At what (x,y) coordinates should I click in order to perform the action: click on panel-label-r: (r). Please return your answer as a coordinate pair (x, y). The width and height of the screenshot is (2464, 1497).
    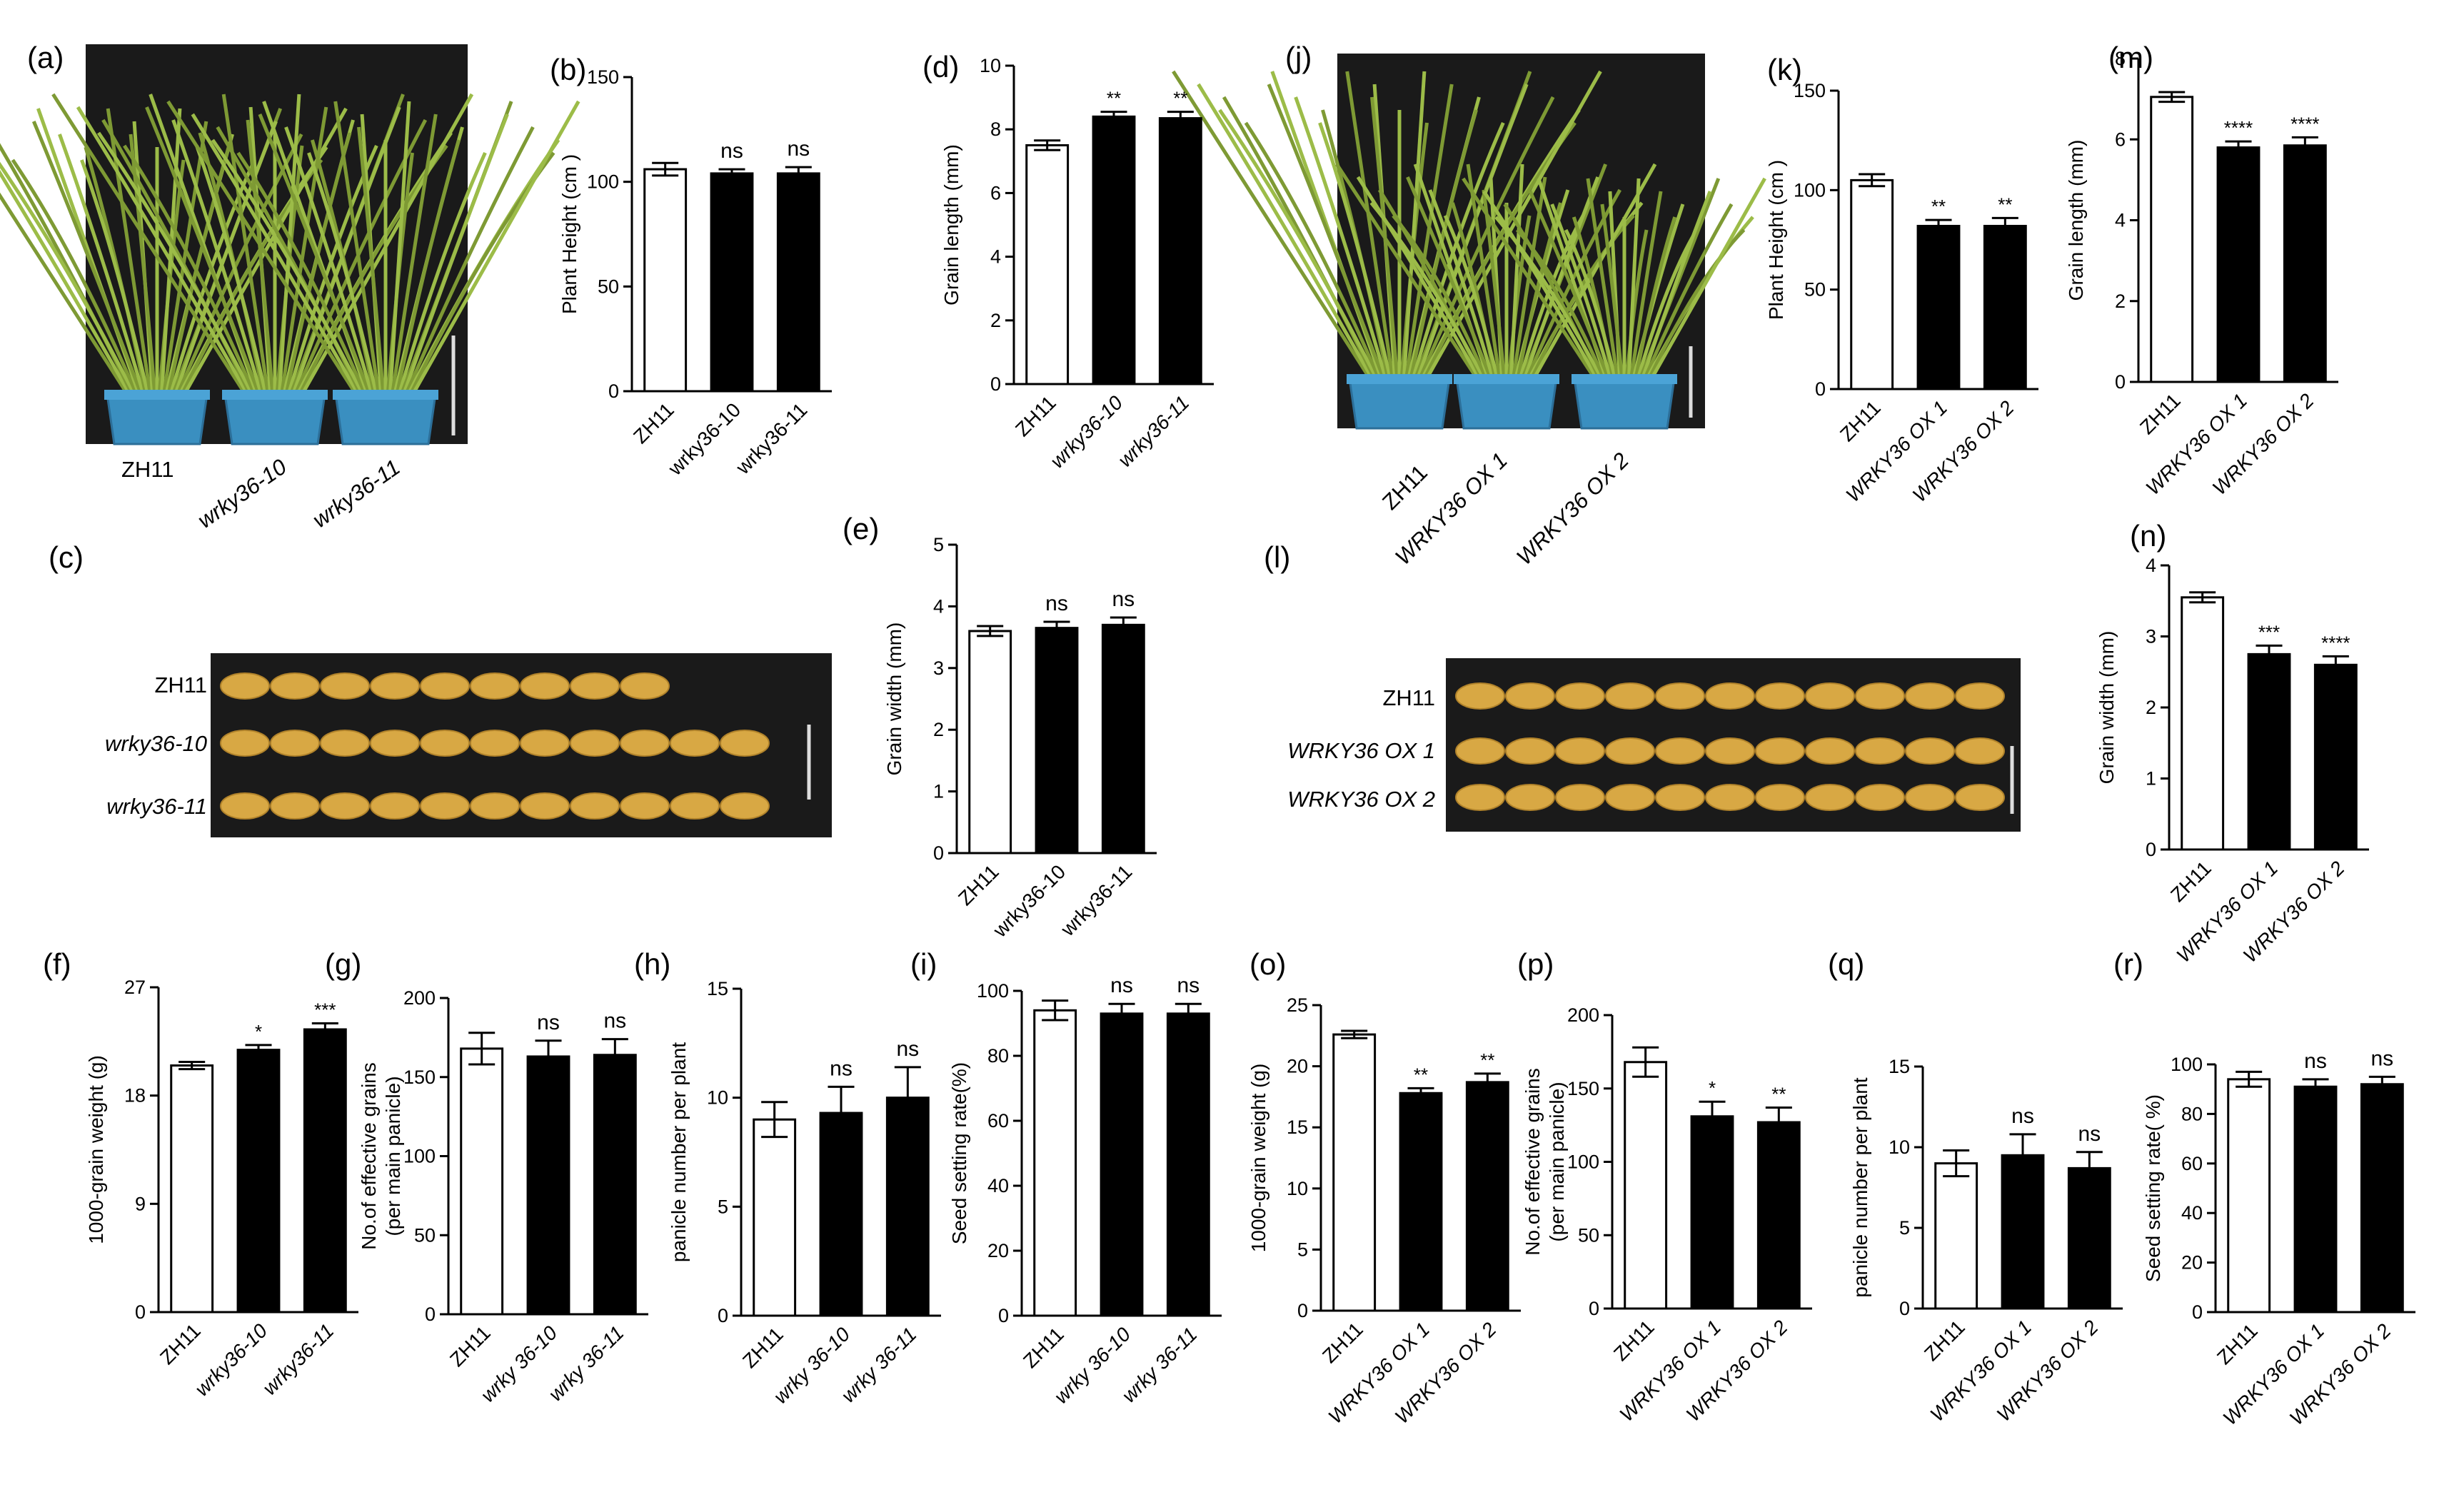
    Looking at the image, I should click on (2128, 964).